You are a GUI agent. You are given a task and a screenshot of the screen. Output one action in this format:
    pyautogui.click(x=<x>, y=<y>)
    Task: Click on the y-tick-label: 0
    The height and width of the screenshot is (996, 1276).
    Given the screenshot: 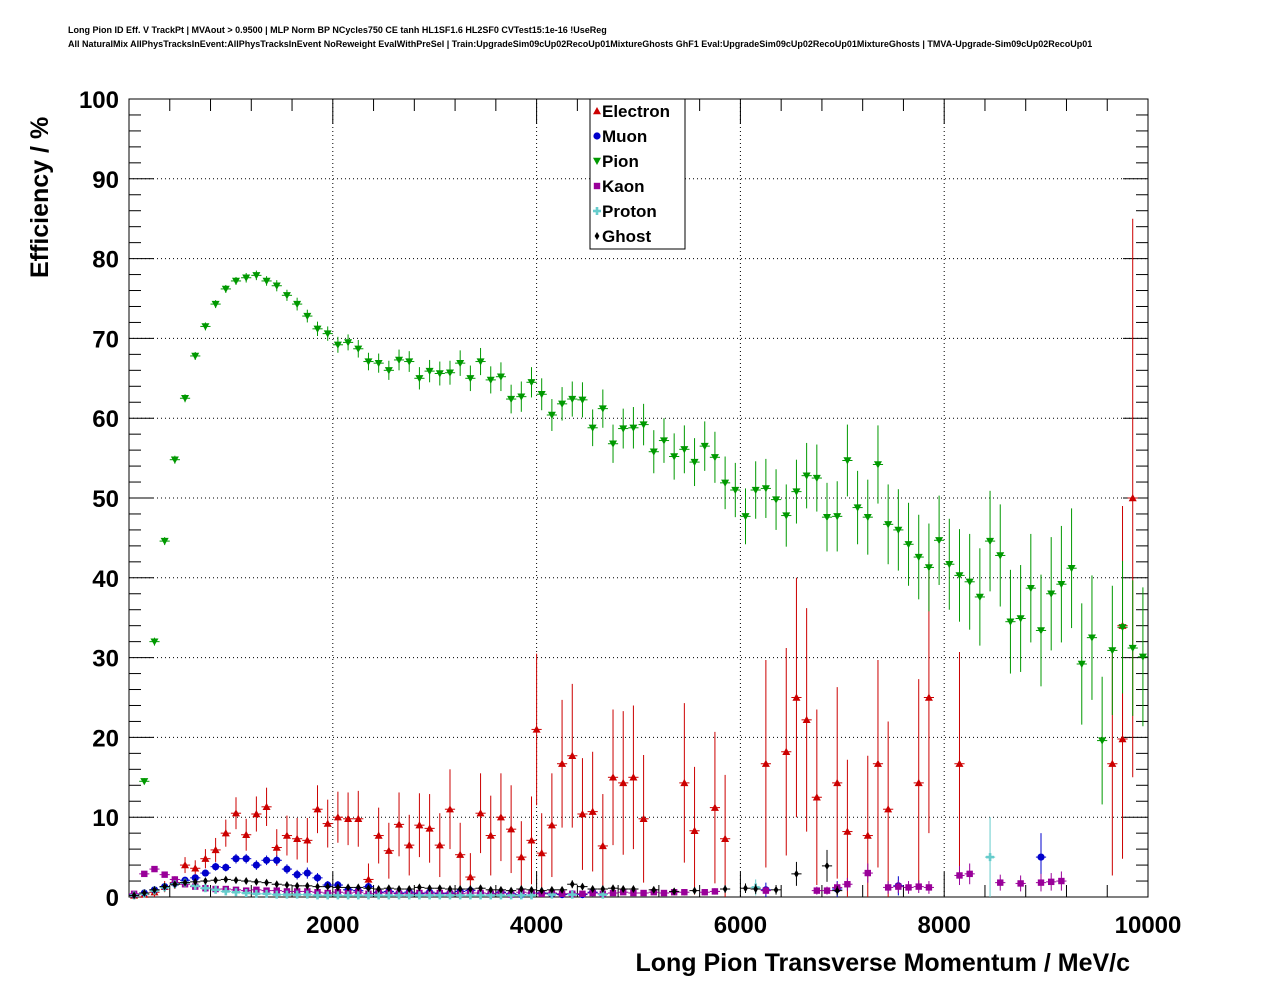 What is the action you would take?
    pyautogui.click(x=112, y=898)
    